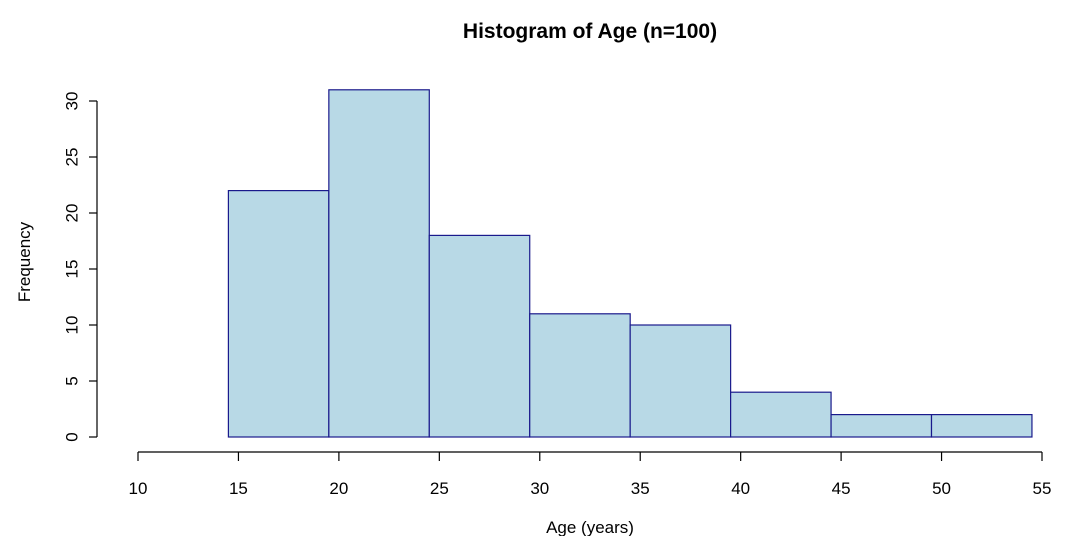  I want to click on y-tick-label-25: 25, so click(71, 157).